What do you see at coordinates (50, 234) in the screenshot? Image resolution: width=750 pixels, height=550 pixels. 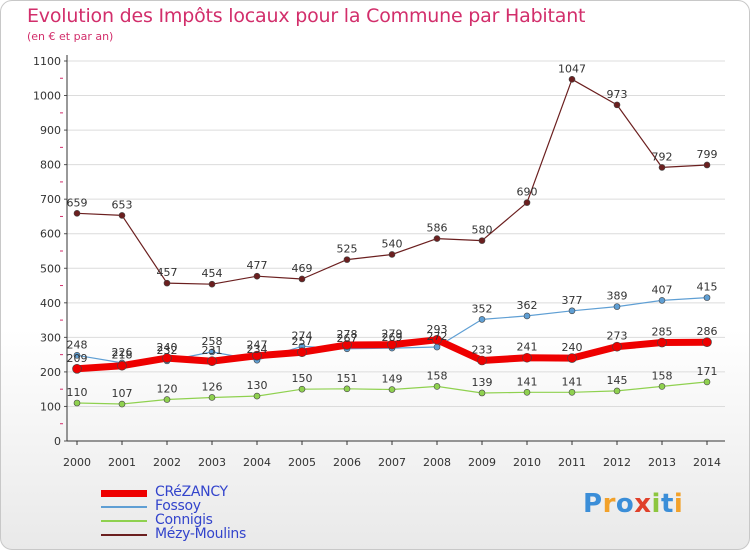 I see `y-tick-label: 600` at bounding box center [50, 234].